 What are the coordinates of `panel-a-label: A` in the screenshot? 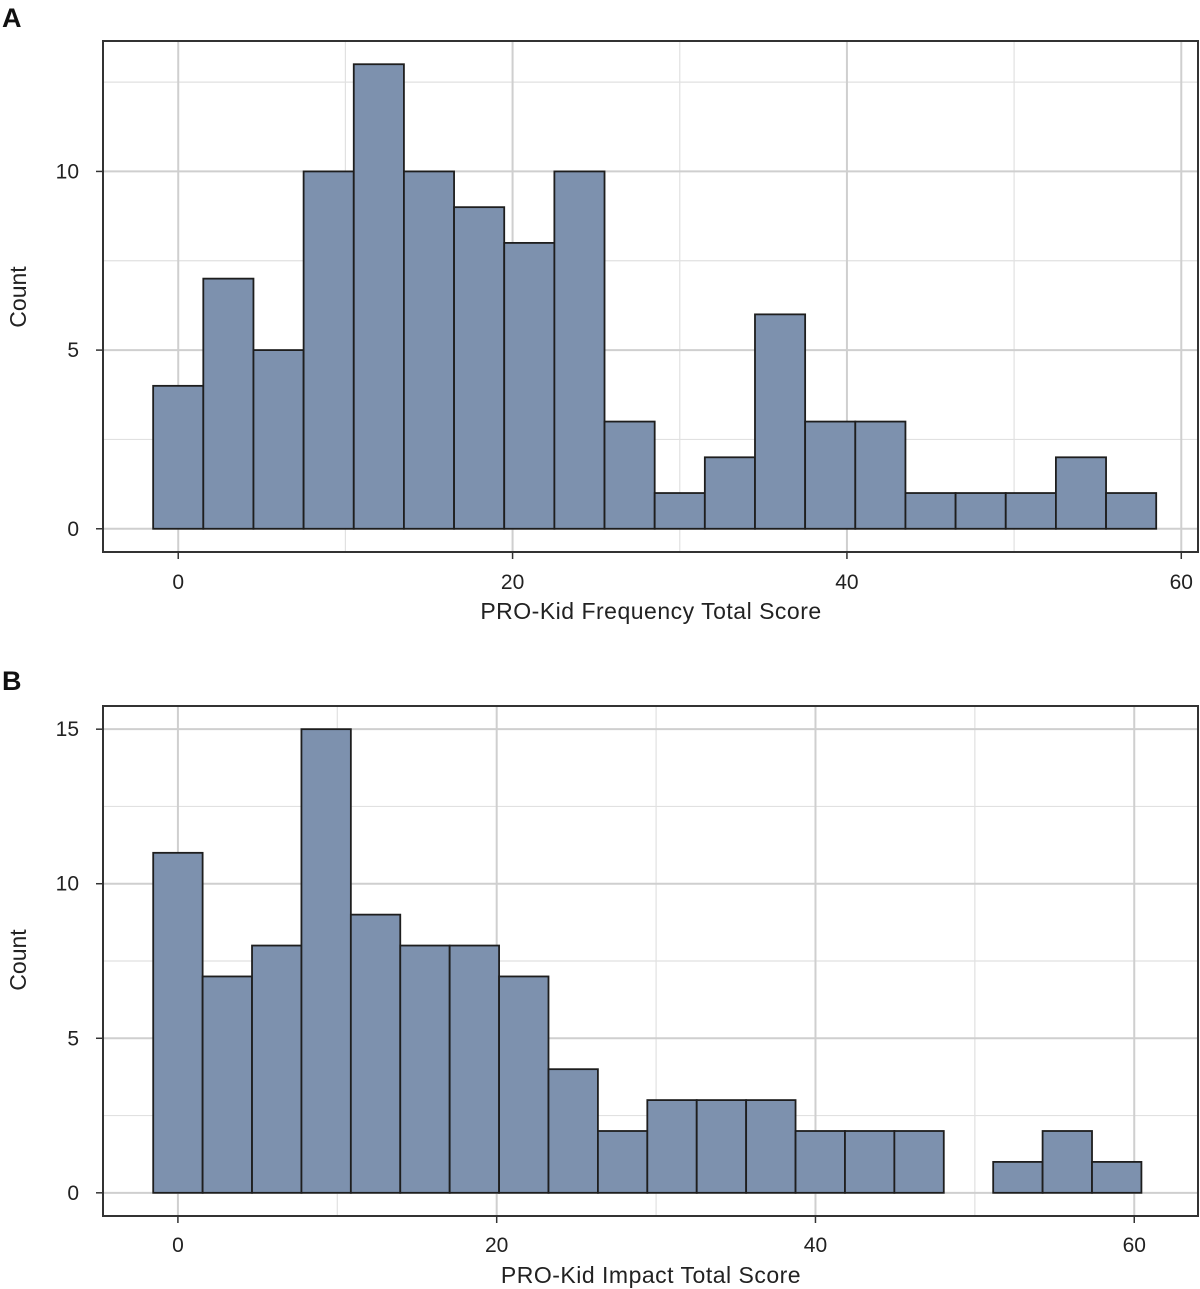 It's located at (12, 18).